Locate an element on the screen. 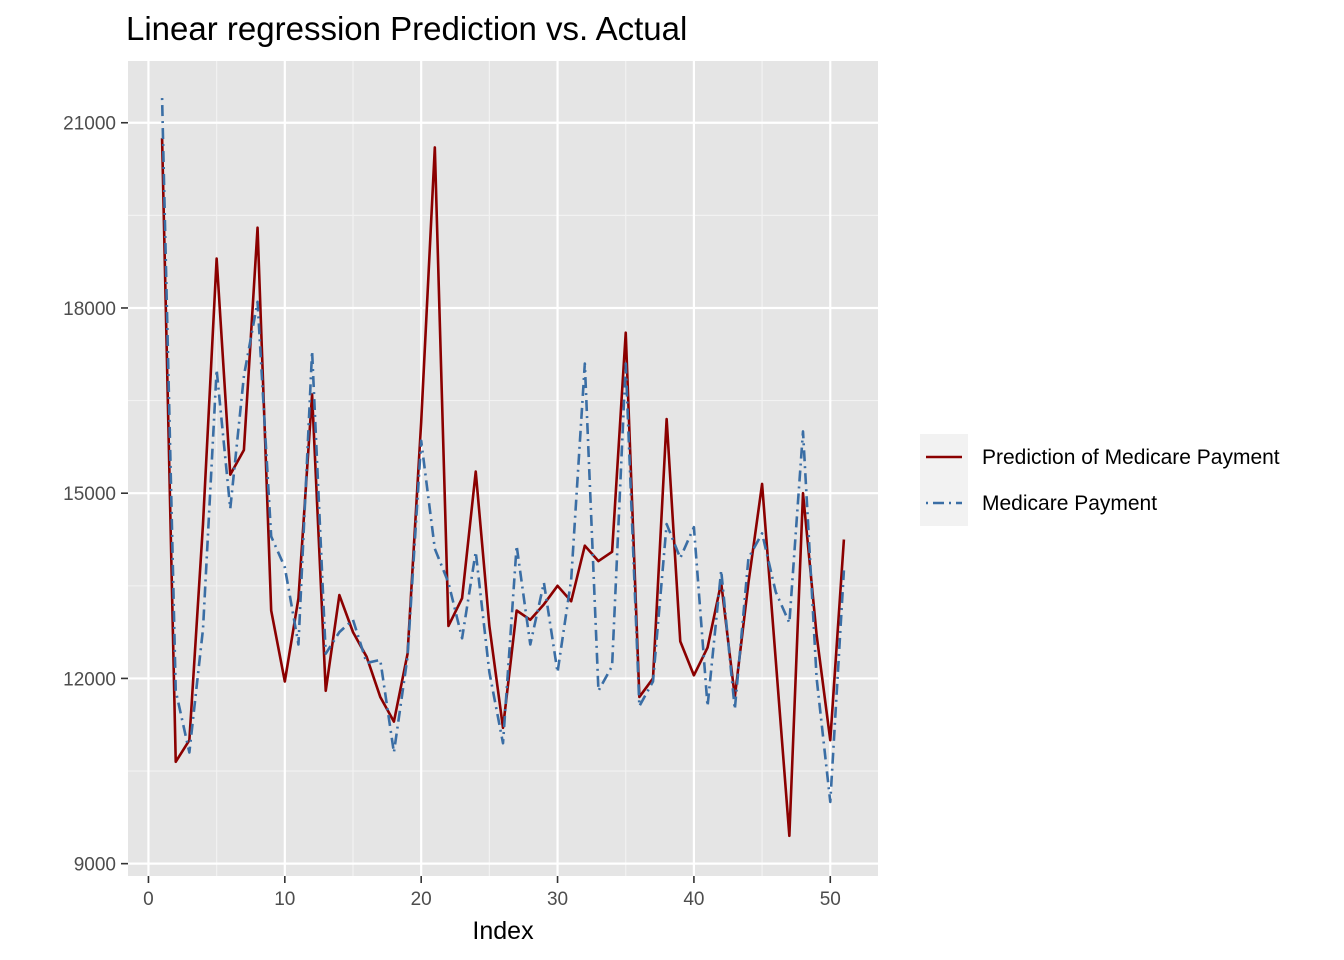 Image resolution: width=1344 pixels, height=960 pixels. chart-title: Linear regression Prediction vs. Actual is located at coordinates (406, 28).